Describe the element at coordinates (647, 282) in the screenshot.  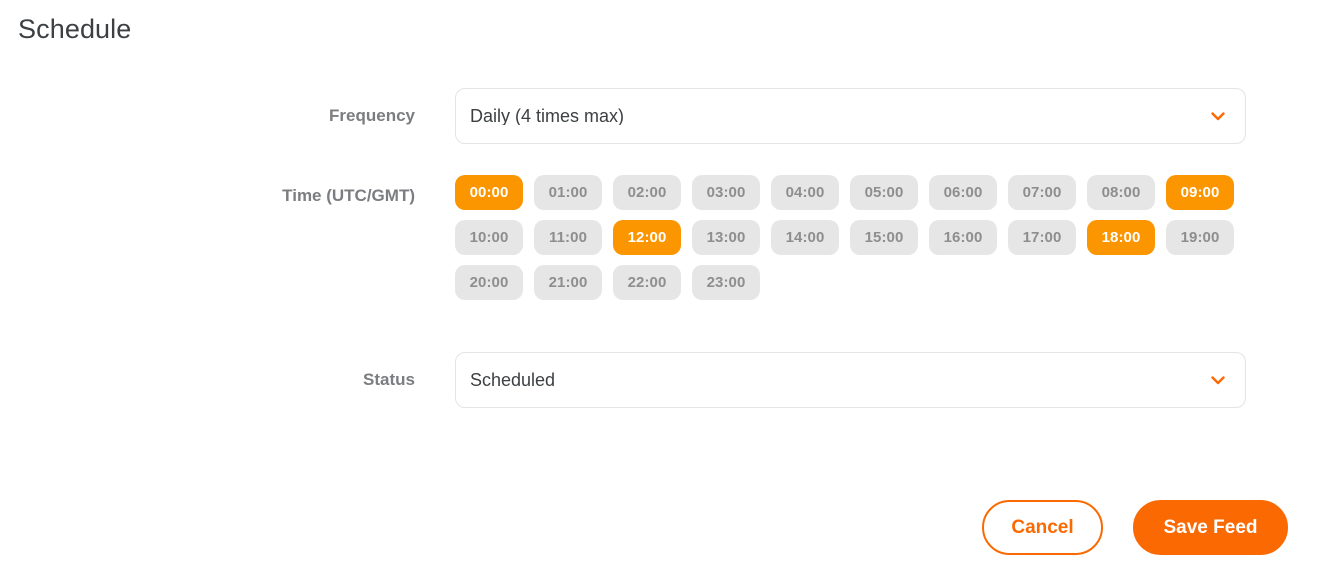
I see `time-slot-chip: 22:00` at that location.